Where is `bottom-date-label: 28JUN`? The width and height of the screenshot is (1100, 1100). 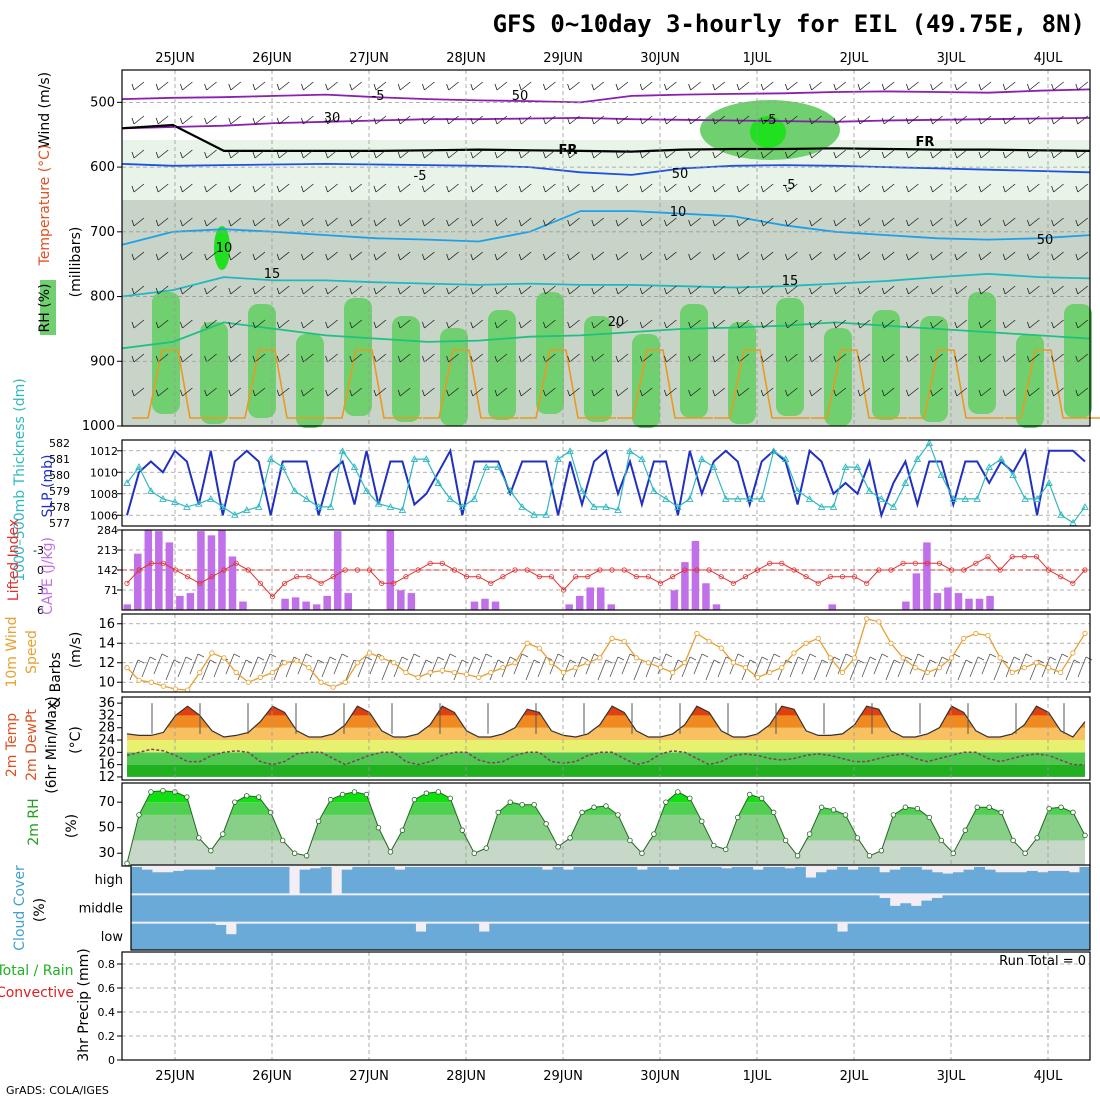
bottom-date-label: 28JUN is located at coordinates (466, 1076).